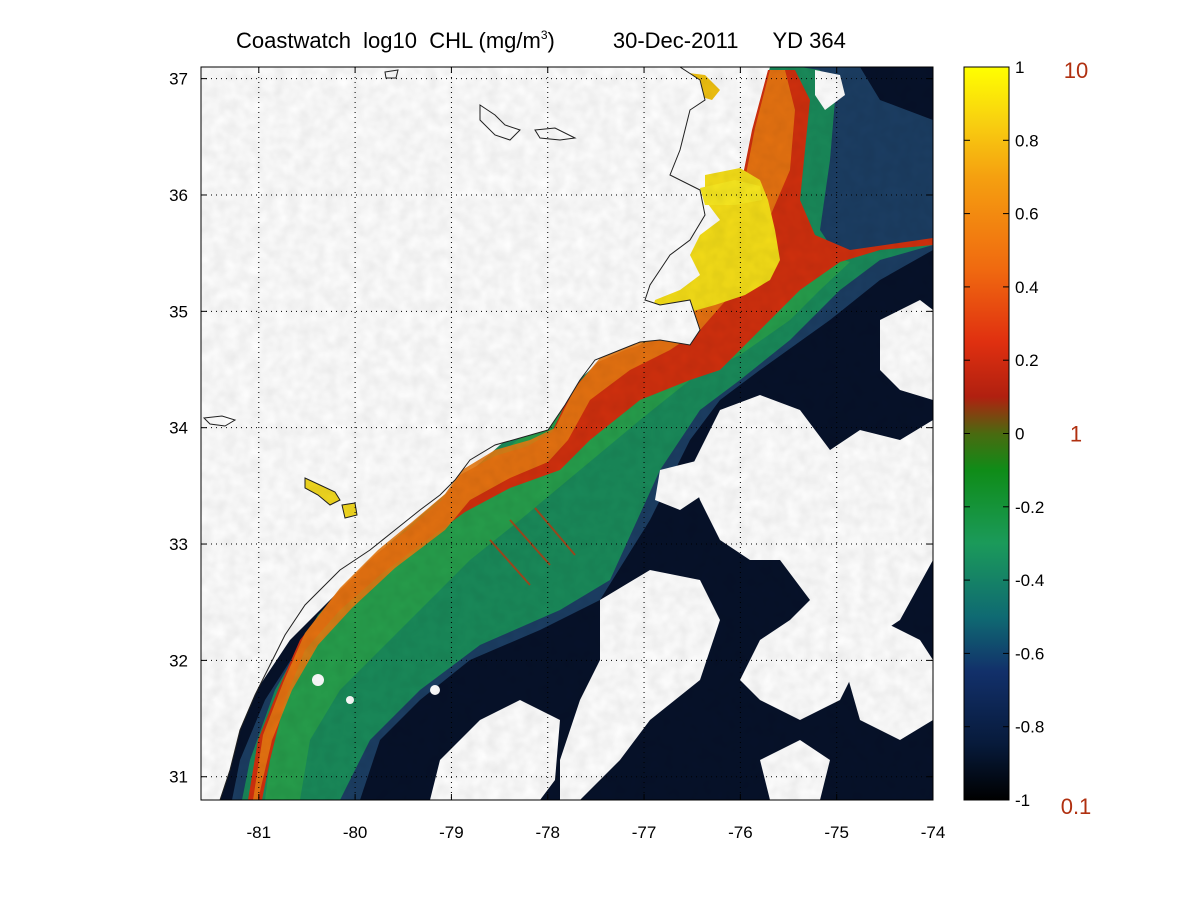  I want to click on colorbar-tick-label: 0.2, so click(1027, 360).